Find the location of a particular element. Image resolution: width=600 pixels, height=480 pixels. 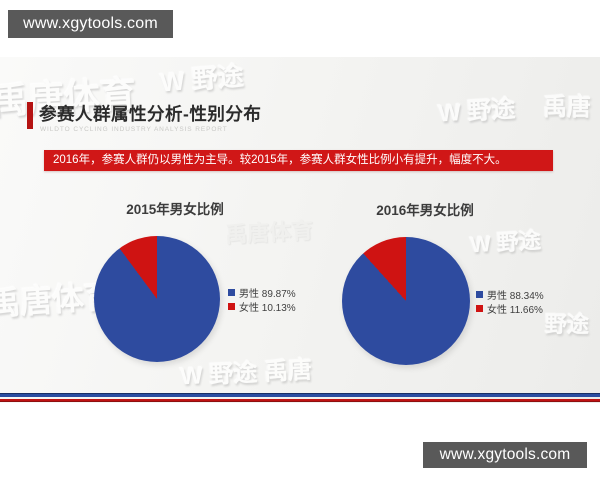

top-url-text: www.xgytools.com is located at coordinates (90, 23).